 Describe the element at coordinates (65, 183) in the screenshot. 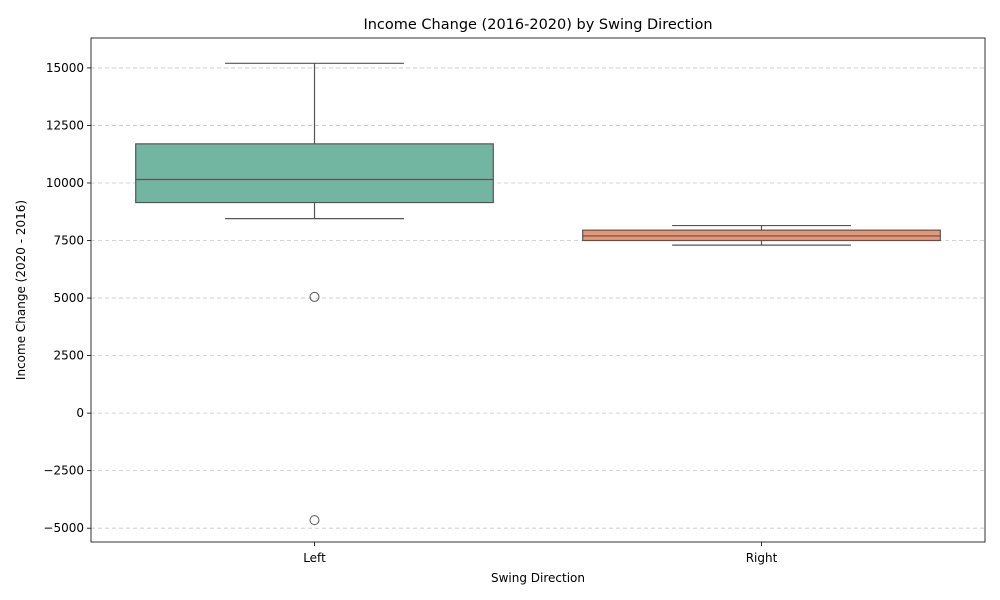

I see `y-tick-label: 10000` at that location.